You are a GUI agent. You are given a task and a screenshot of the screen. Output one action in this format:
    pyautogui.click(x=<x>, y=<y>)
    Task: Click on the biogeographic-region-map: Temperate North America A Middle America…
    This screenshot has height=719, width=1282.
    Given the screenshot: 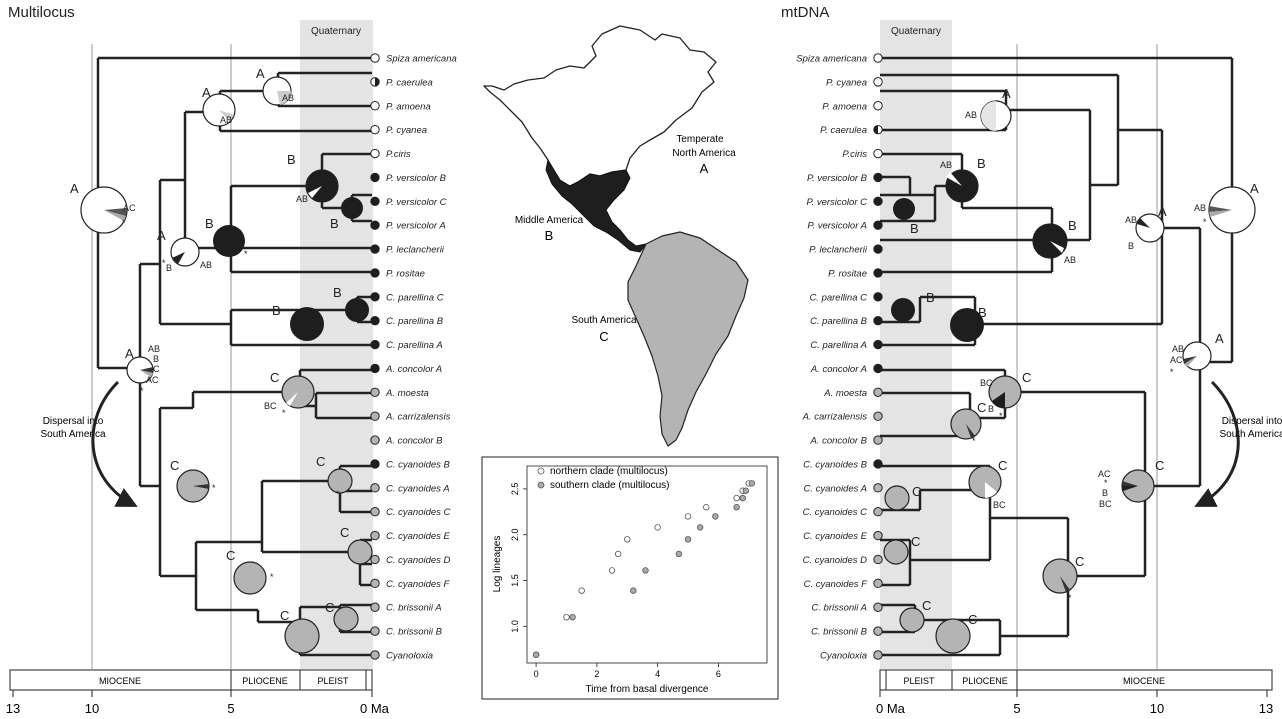 What is the action you would take?
    pyautogui.click(x=616, y=236)
    